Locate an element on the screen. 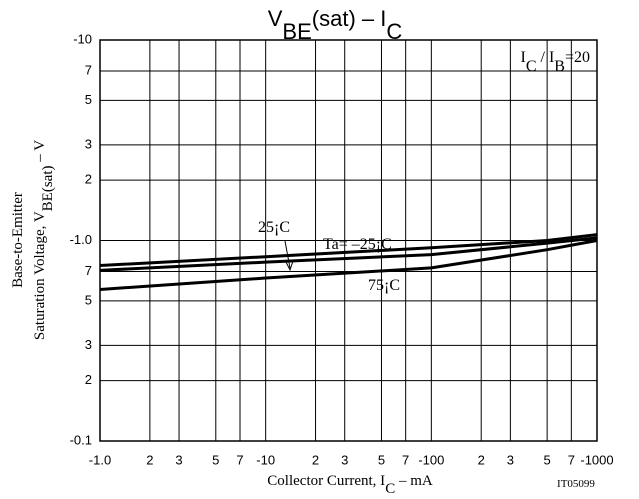 Image resolution: width=639 pixels, height=499 pixels. y-label-part: – V is located at coordinates (40, 153).